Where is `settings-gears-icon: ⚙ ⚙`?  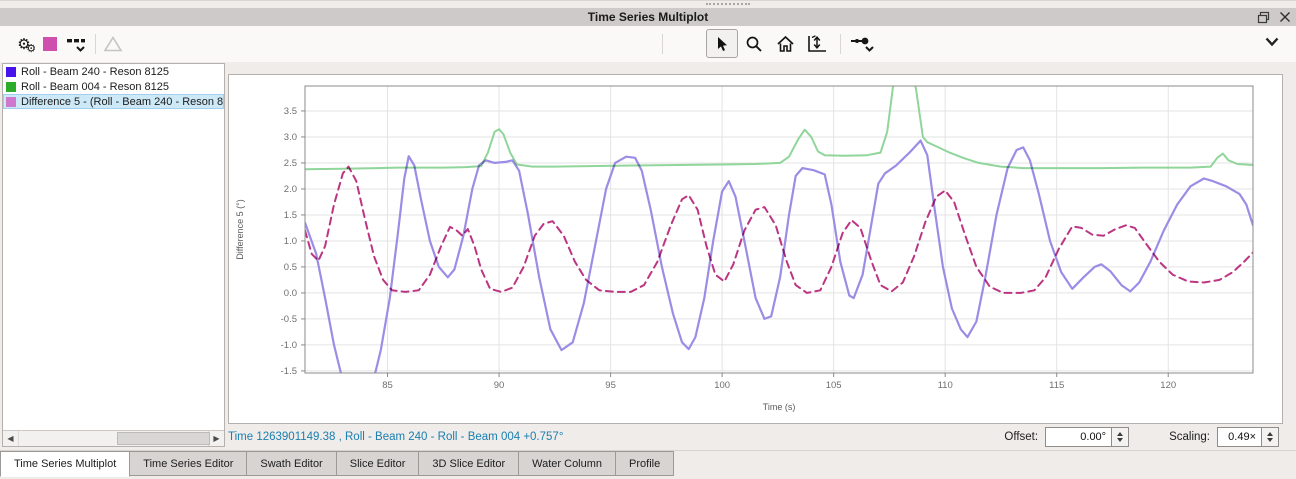
settings-gears-icon: ⚙ ⚙ is located at coordinates (27, 45).